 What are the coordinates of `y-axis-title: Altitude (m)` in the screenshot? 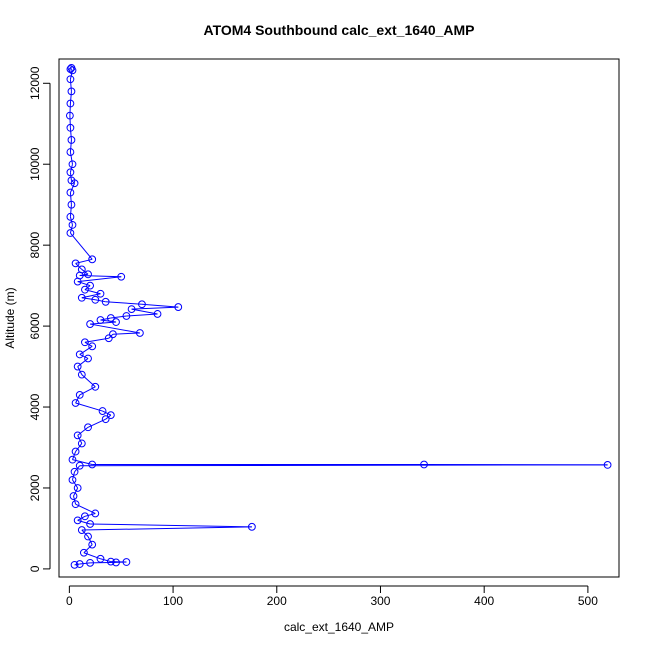 It's located at (10, 317).